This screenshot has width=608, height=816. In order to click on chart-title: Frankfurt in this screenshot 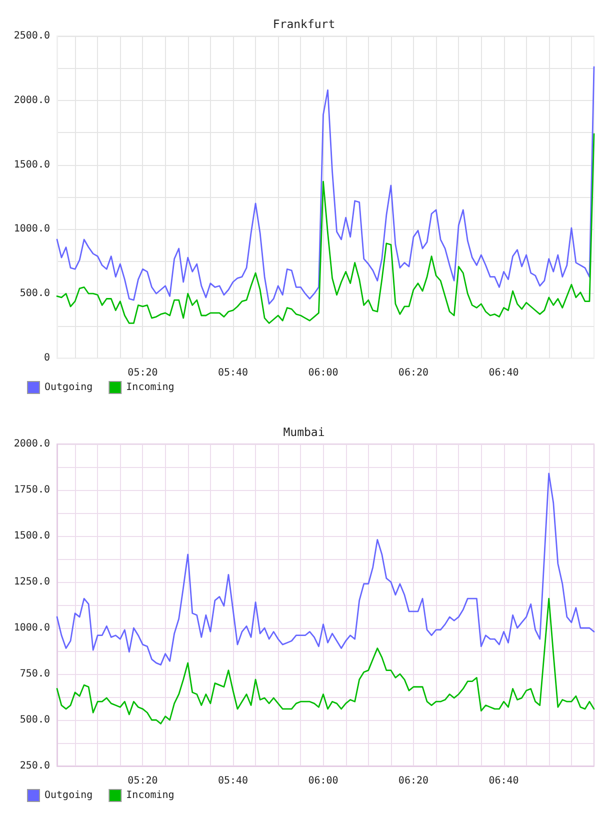, I will do `click(304, 24)`.